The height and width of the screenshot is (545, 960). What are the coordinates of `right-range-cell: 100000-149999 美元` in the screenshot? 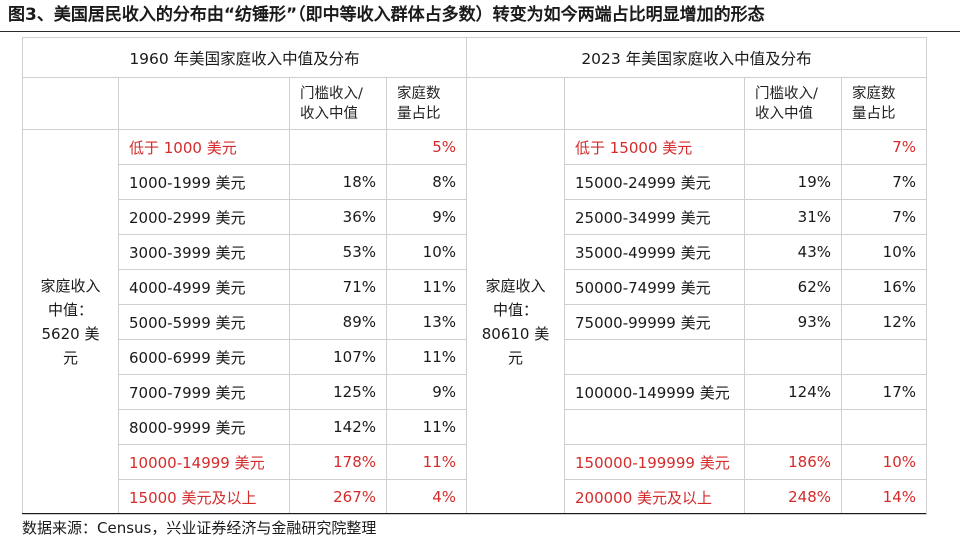 It's located at (654, 392).